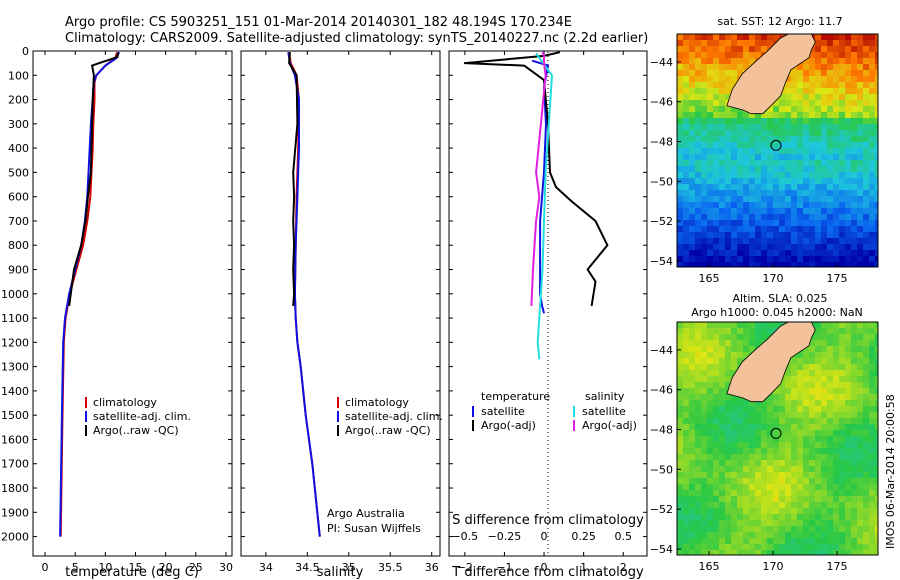 Image resolution: width=900 pixels, height=580 pixels. What do you see at coordinates (749, 458) in the screenshot?
I see `sla-map-axes: 165 170 175−44−46−48−50−52−54` at bounding box center [749, 458].